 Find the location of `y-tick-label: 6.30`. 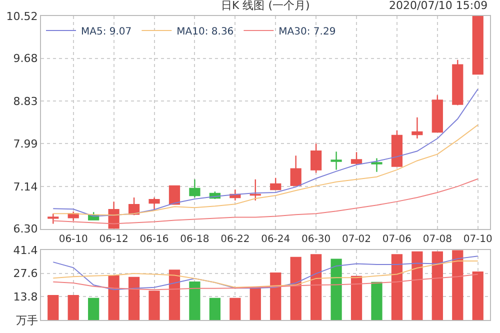

y-tick-label: 6.30 is located at coordinates (25, 229).